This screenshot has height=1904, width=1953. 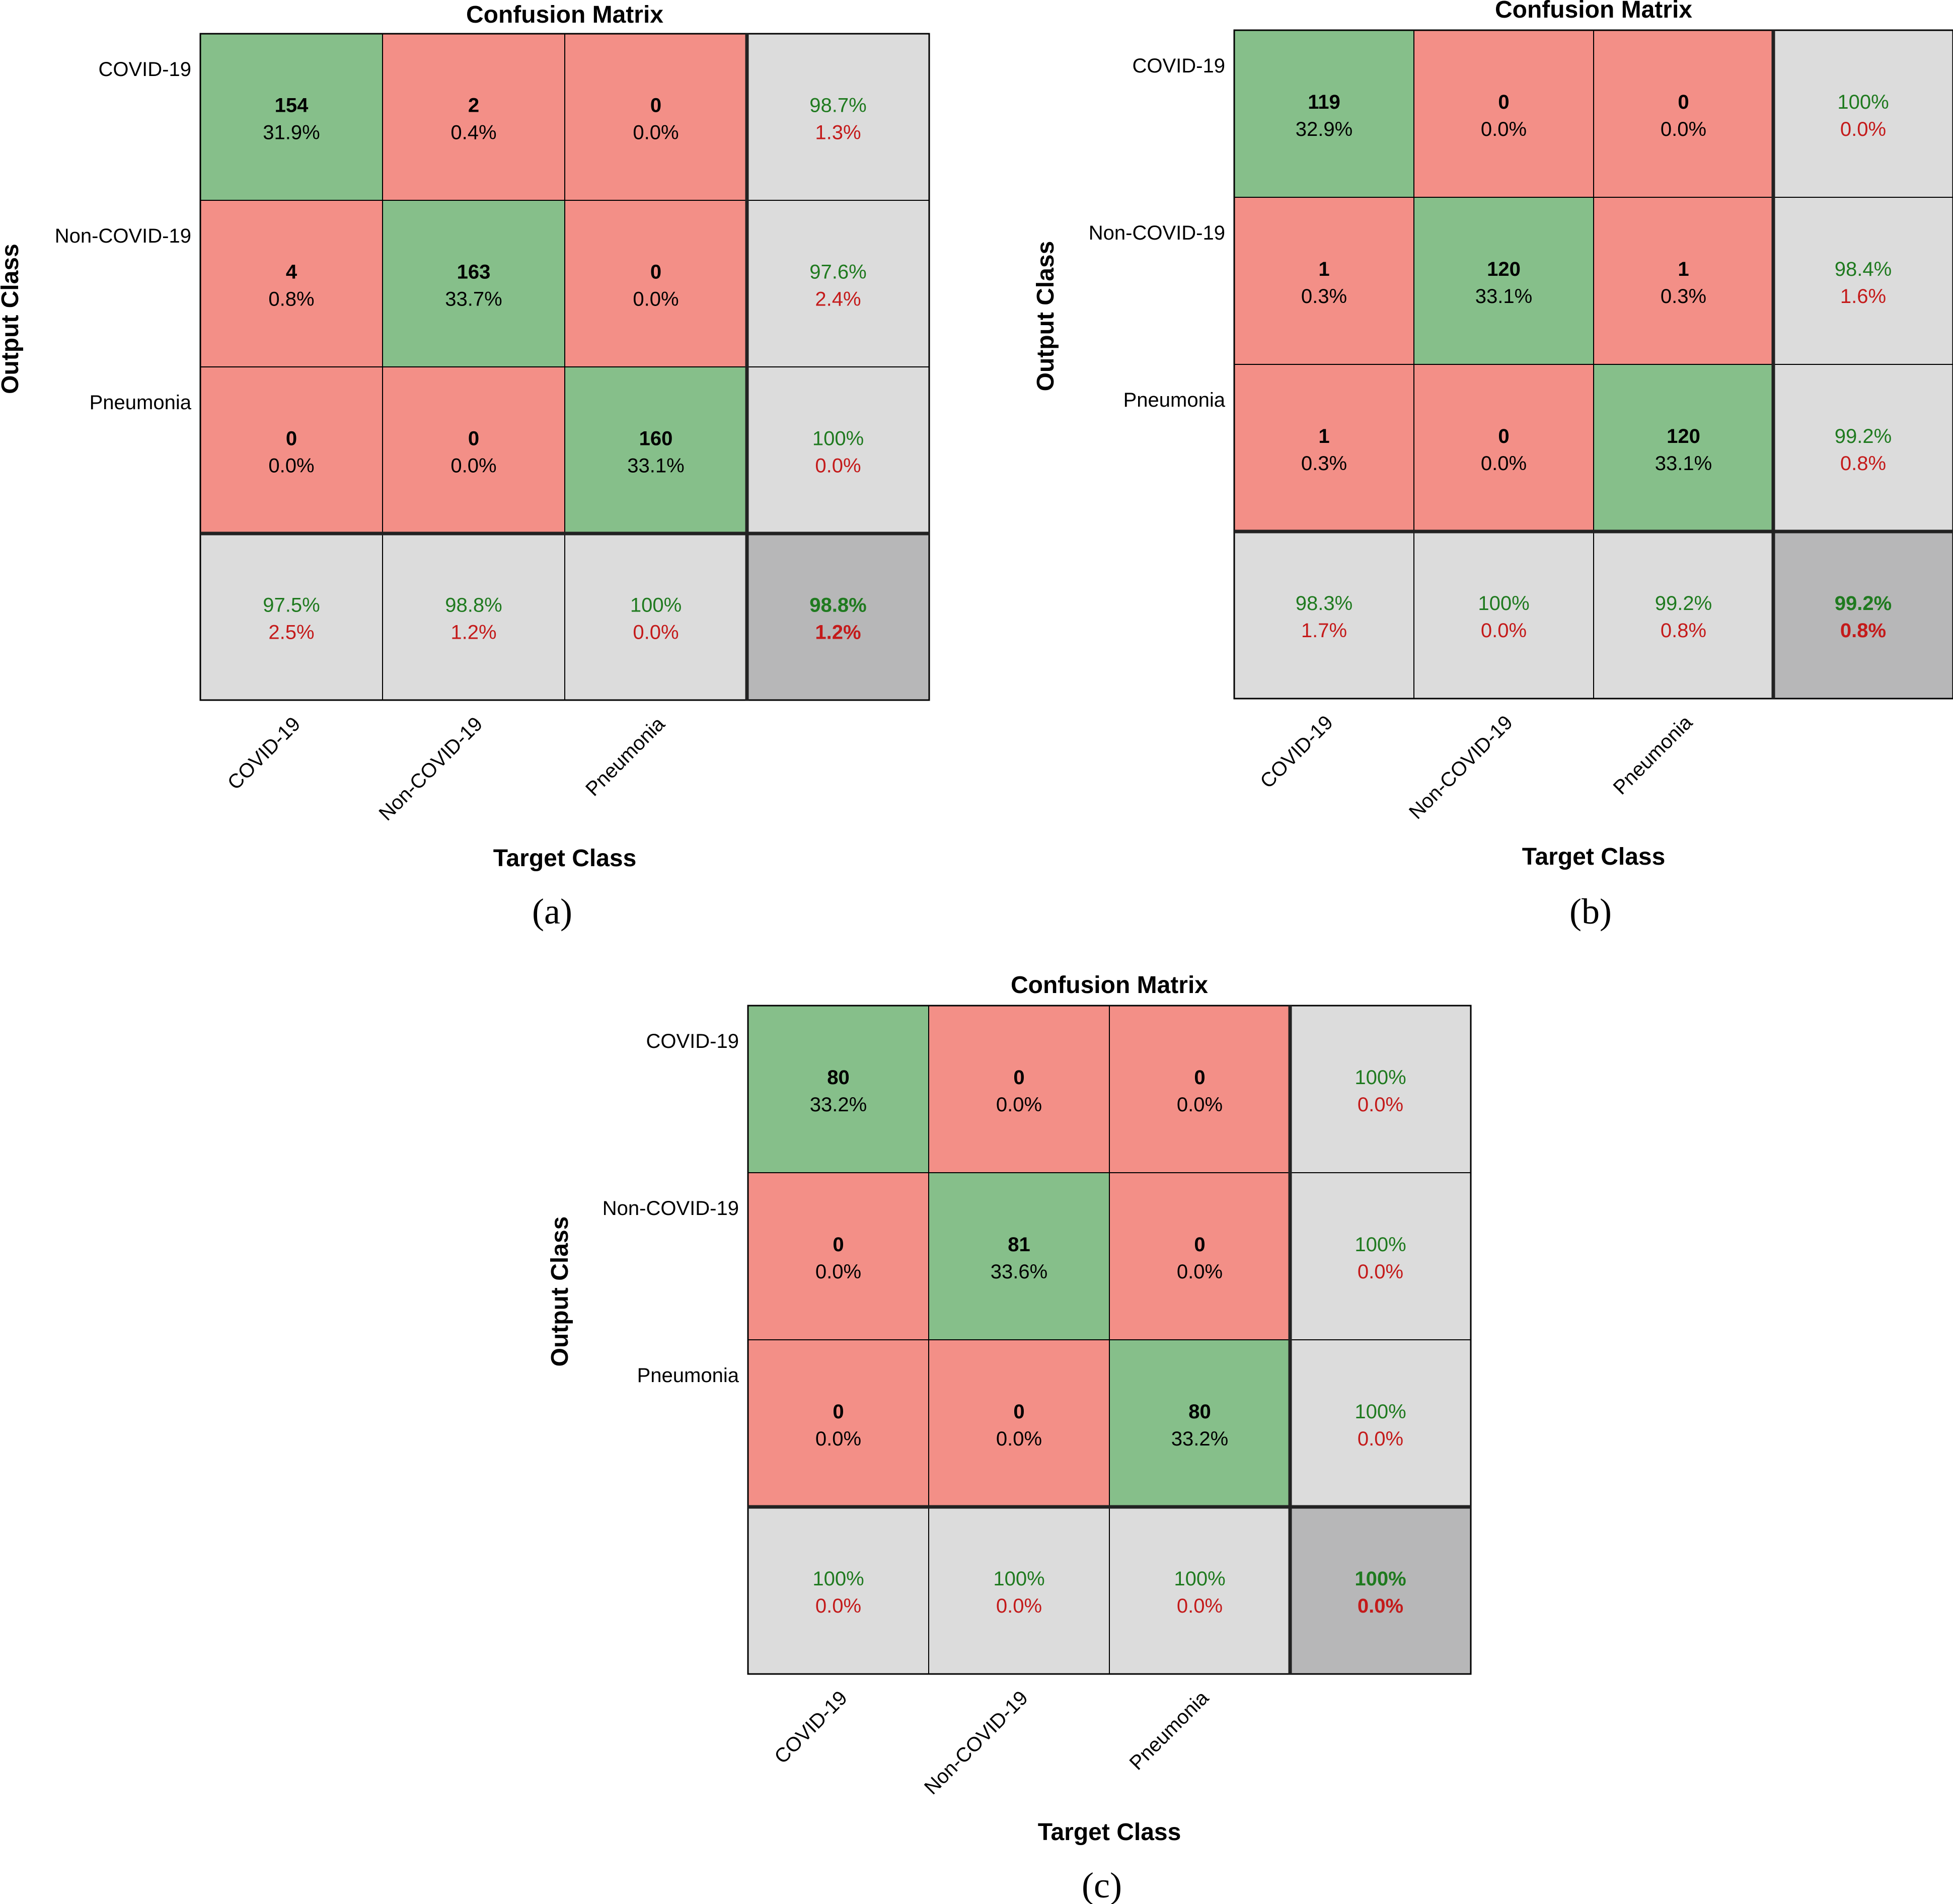 What do you see at coordinates (1324, 603) in the screenshot?
I see `column-summary-cell-value: 98.3%` at bounding box center [1324, 603].